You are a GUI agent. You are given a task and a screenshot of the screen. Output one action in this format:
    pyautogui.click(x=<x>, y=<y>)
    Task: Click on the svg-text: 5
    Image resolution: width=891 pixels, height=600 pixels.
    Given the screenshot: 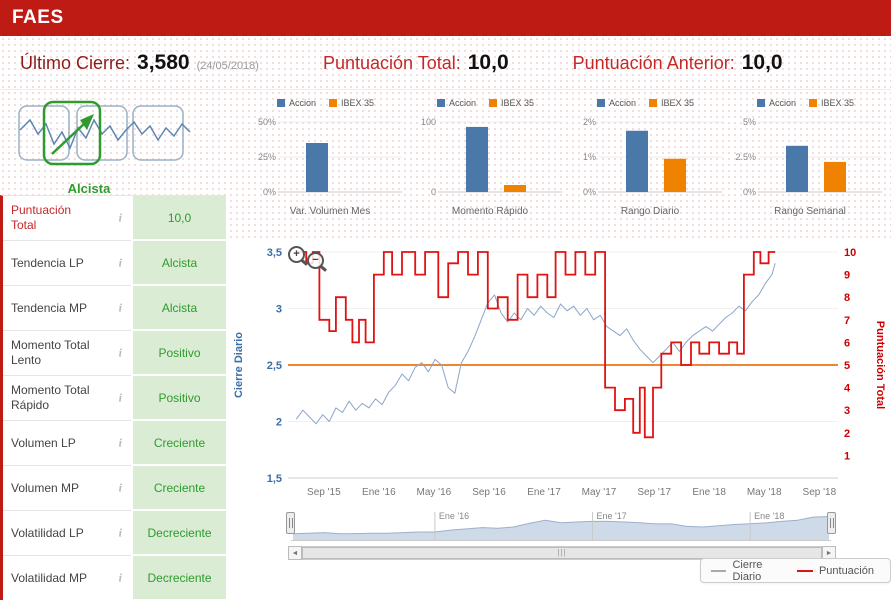 What is the action you would take?
    pyautogui.click(x=847, y=366)
    